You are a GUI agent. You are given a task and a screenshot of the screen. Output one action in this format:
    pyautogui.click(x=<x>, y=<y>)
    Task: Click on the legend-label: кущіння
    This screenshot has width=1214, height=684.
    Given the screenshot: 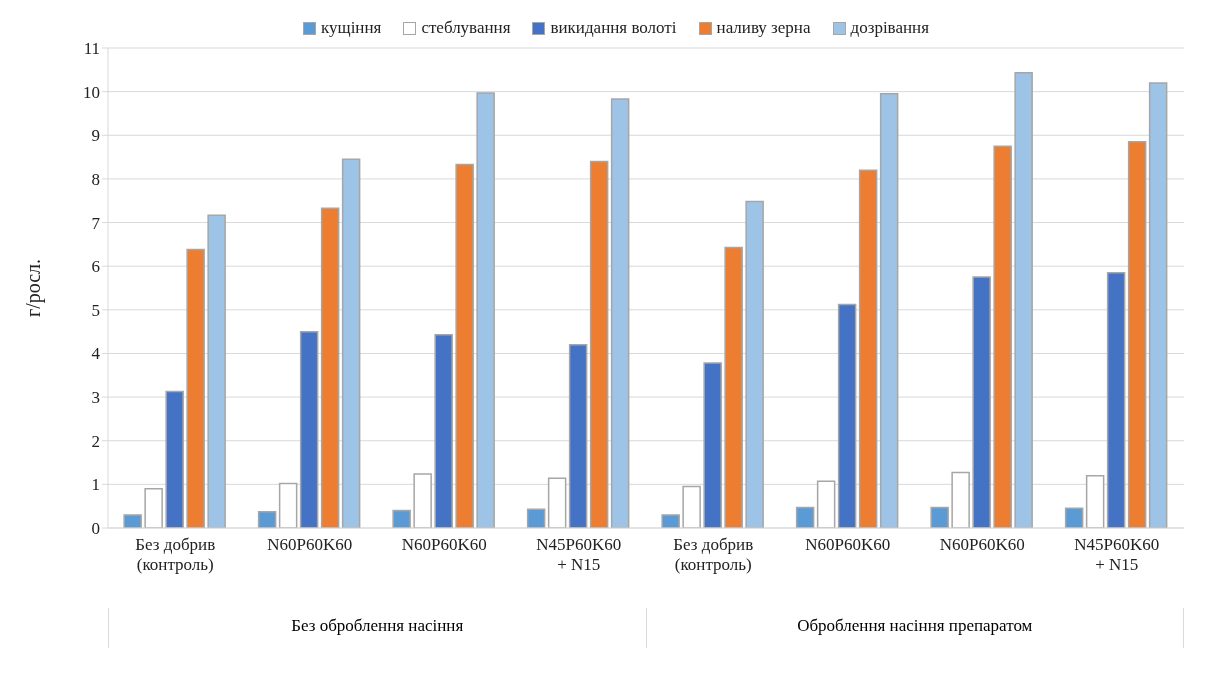 What is the action you would take?
    pyautogui.click(x=351, y=28)
    